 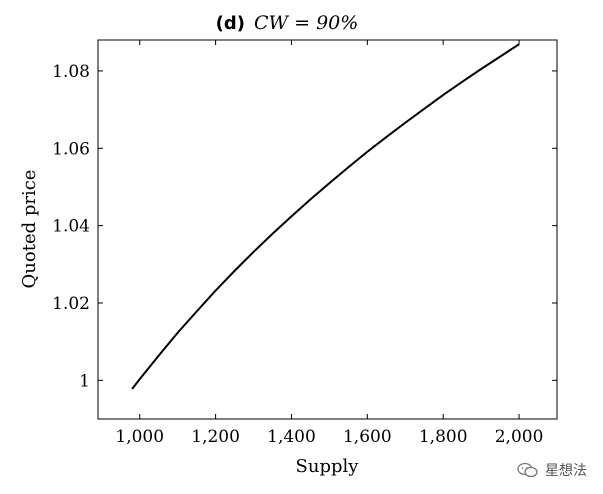 I want to click on x-tick-label: 2,000, so click(x=519, y=437).